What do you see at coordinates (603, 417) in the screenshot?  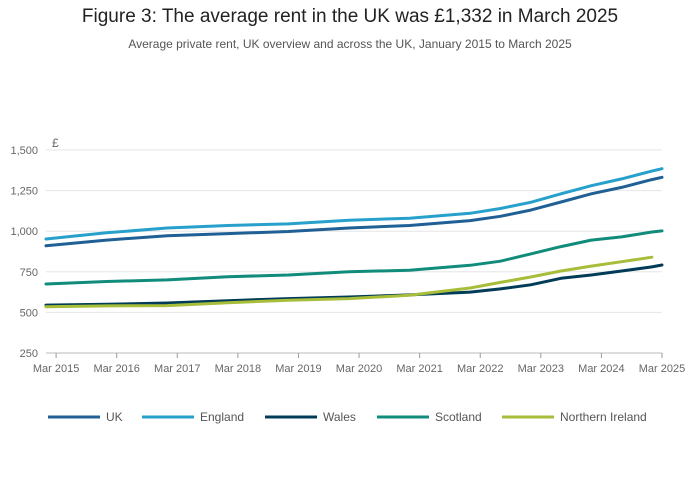 I see `legend-label-northern-ireland: Northern Ireland` at bounding box center [603, 417].